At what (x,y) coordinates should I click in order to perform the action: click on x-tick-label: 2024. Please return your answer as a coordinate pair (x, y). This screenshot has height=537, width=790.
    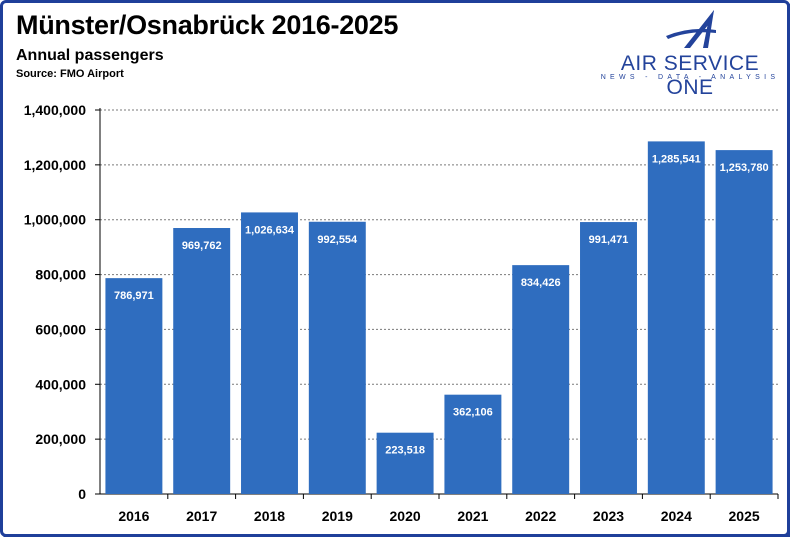
    Looking at the image, I should click on (676, 516).